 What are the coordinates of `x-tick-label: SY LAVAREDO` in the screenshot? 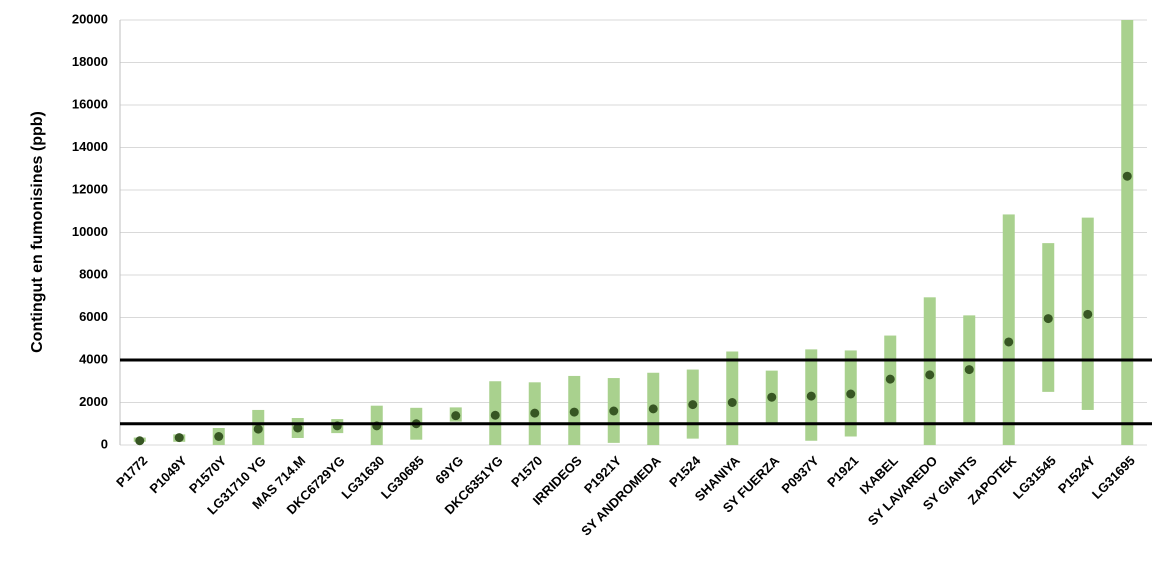 It's located at (902, 490).